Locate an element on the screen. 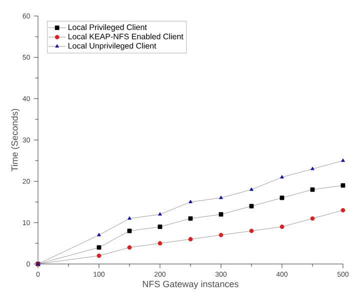 The height and width of the screenshot is (306, 360). y-axis-title: Time (Seconds) is located at coordinates (15, 140).